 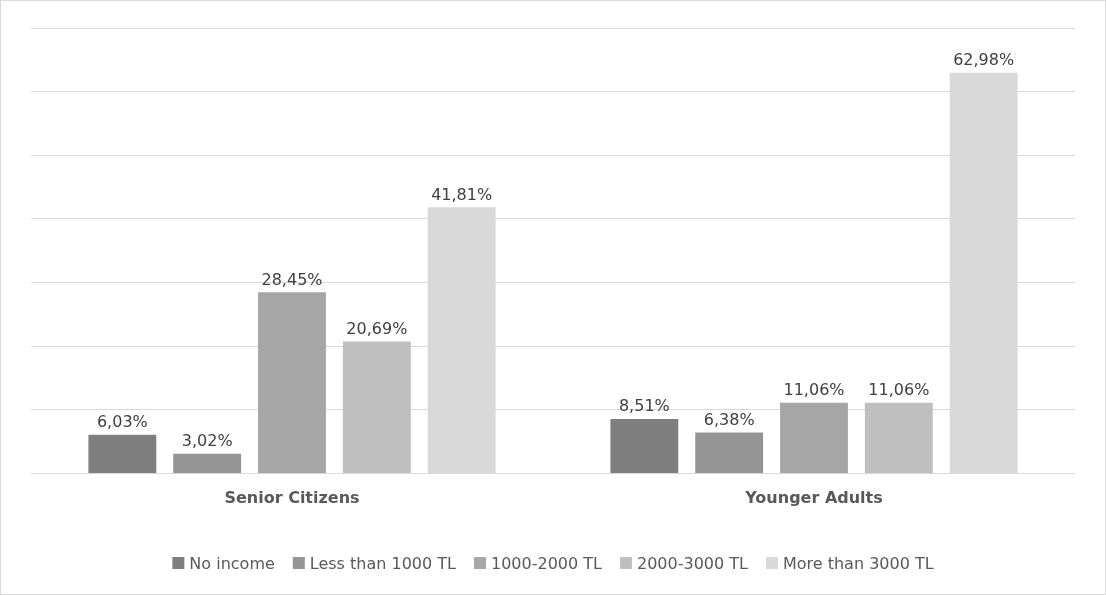 I want to click on legend-label: 1000-2000 TL, so click(x=546, y=563).